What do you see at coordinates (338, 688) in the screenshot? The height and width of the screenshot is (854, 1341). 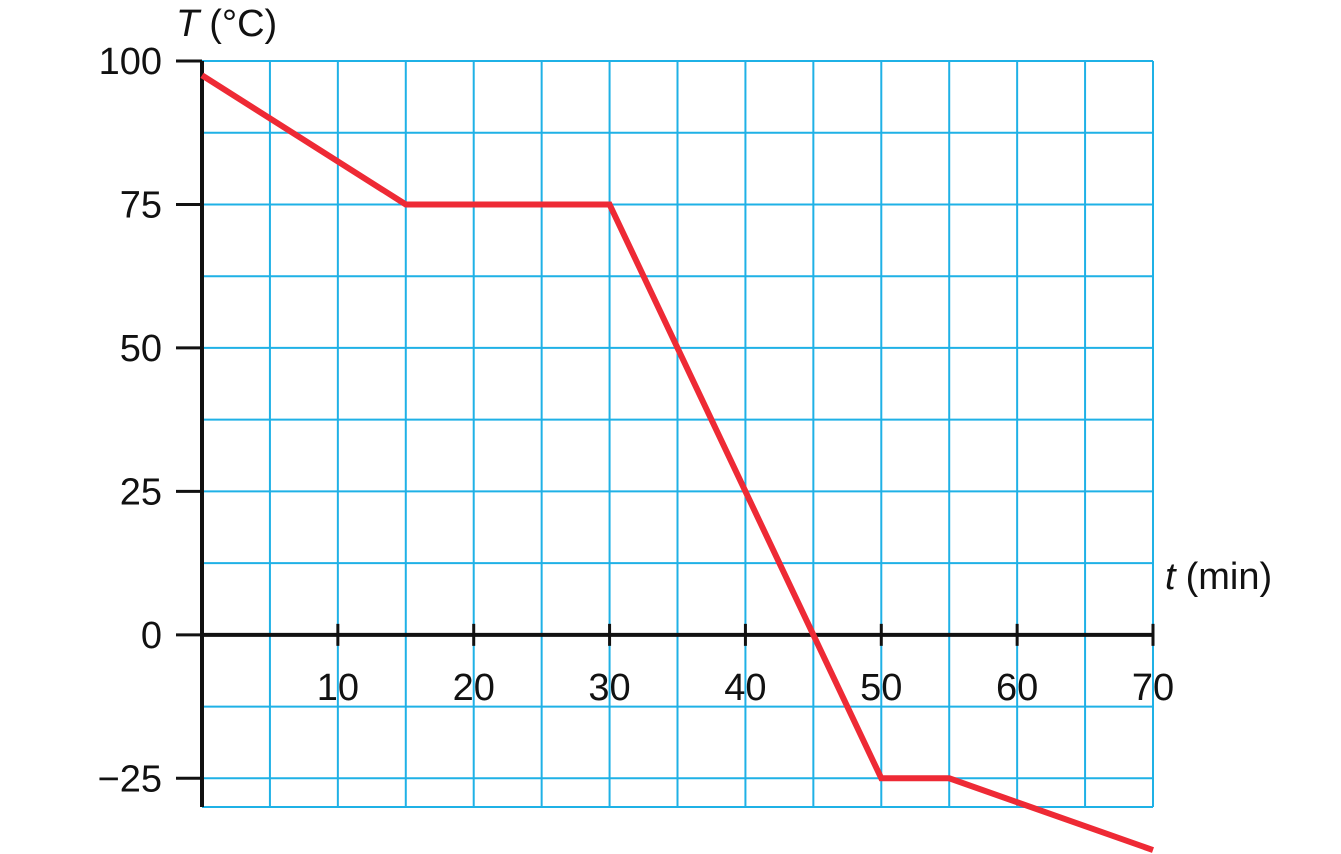 I see `x-tick-label: 10` at bounding box center [338, 688].